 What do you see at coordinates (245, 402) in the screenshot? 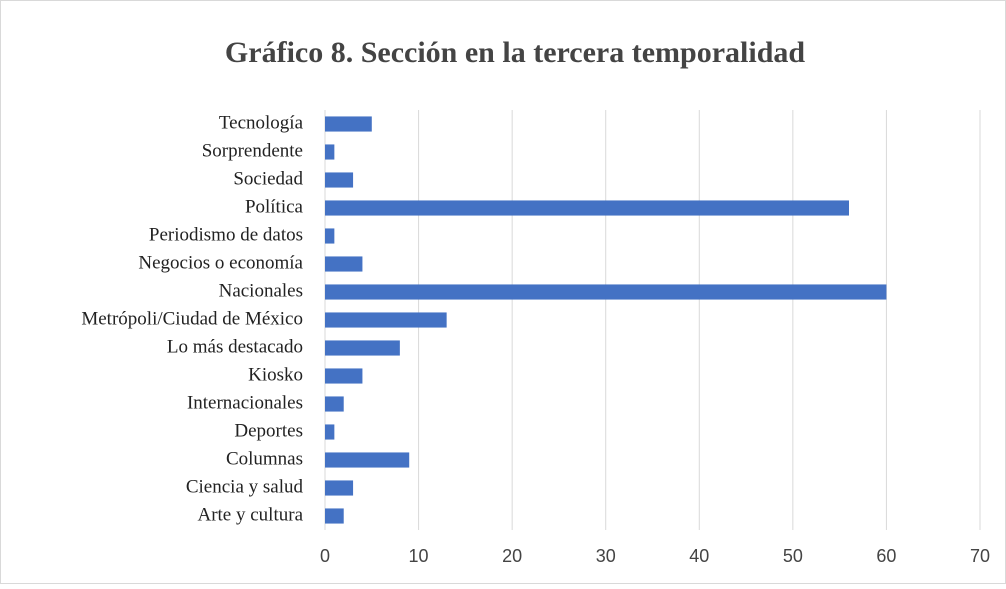
I see `y-tick-label: Internacionales` at bounding box center [245, 402].